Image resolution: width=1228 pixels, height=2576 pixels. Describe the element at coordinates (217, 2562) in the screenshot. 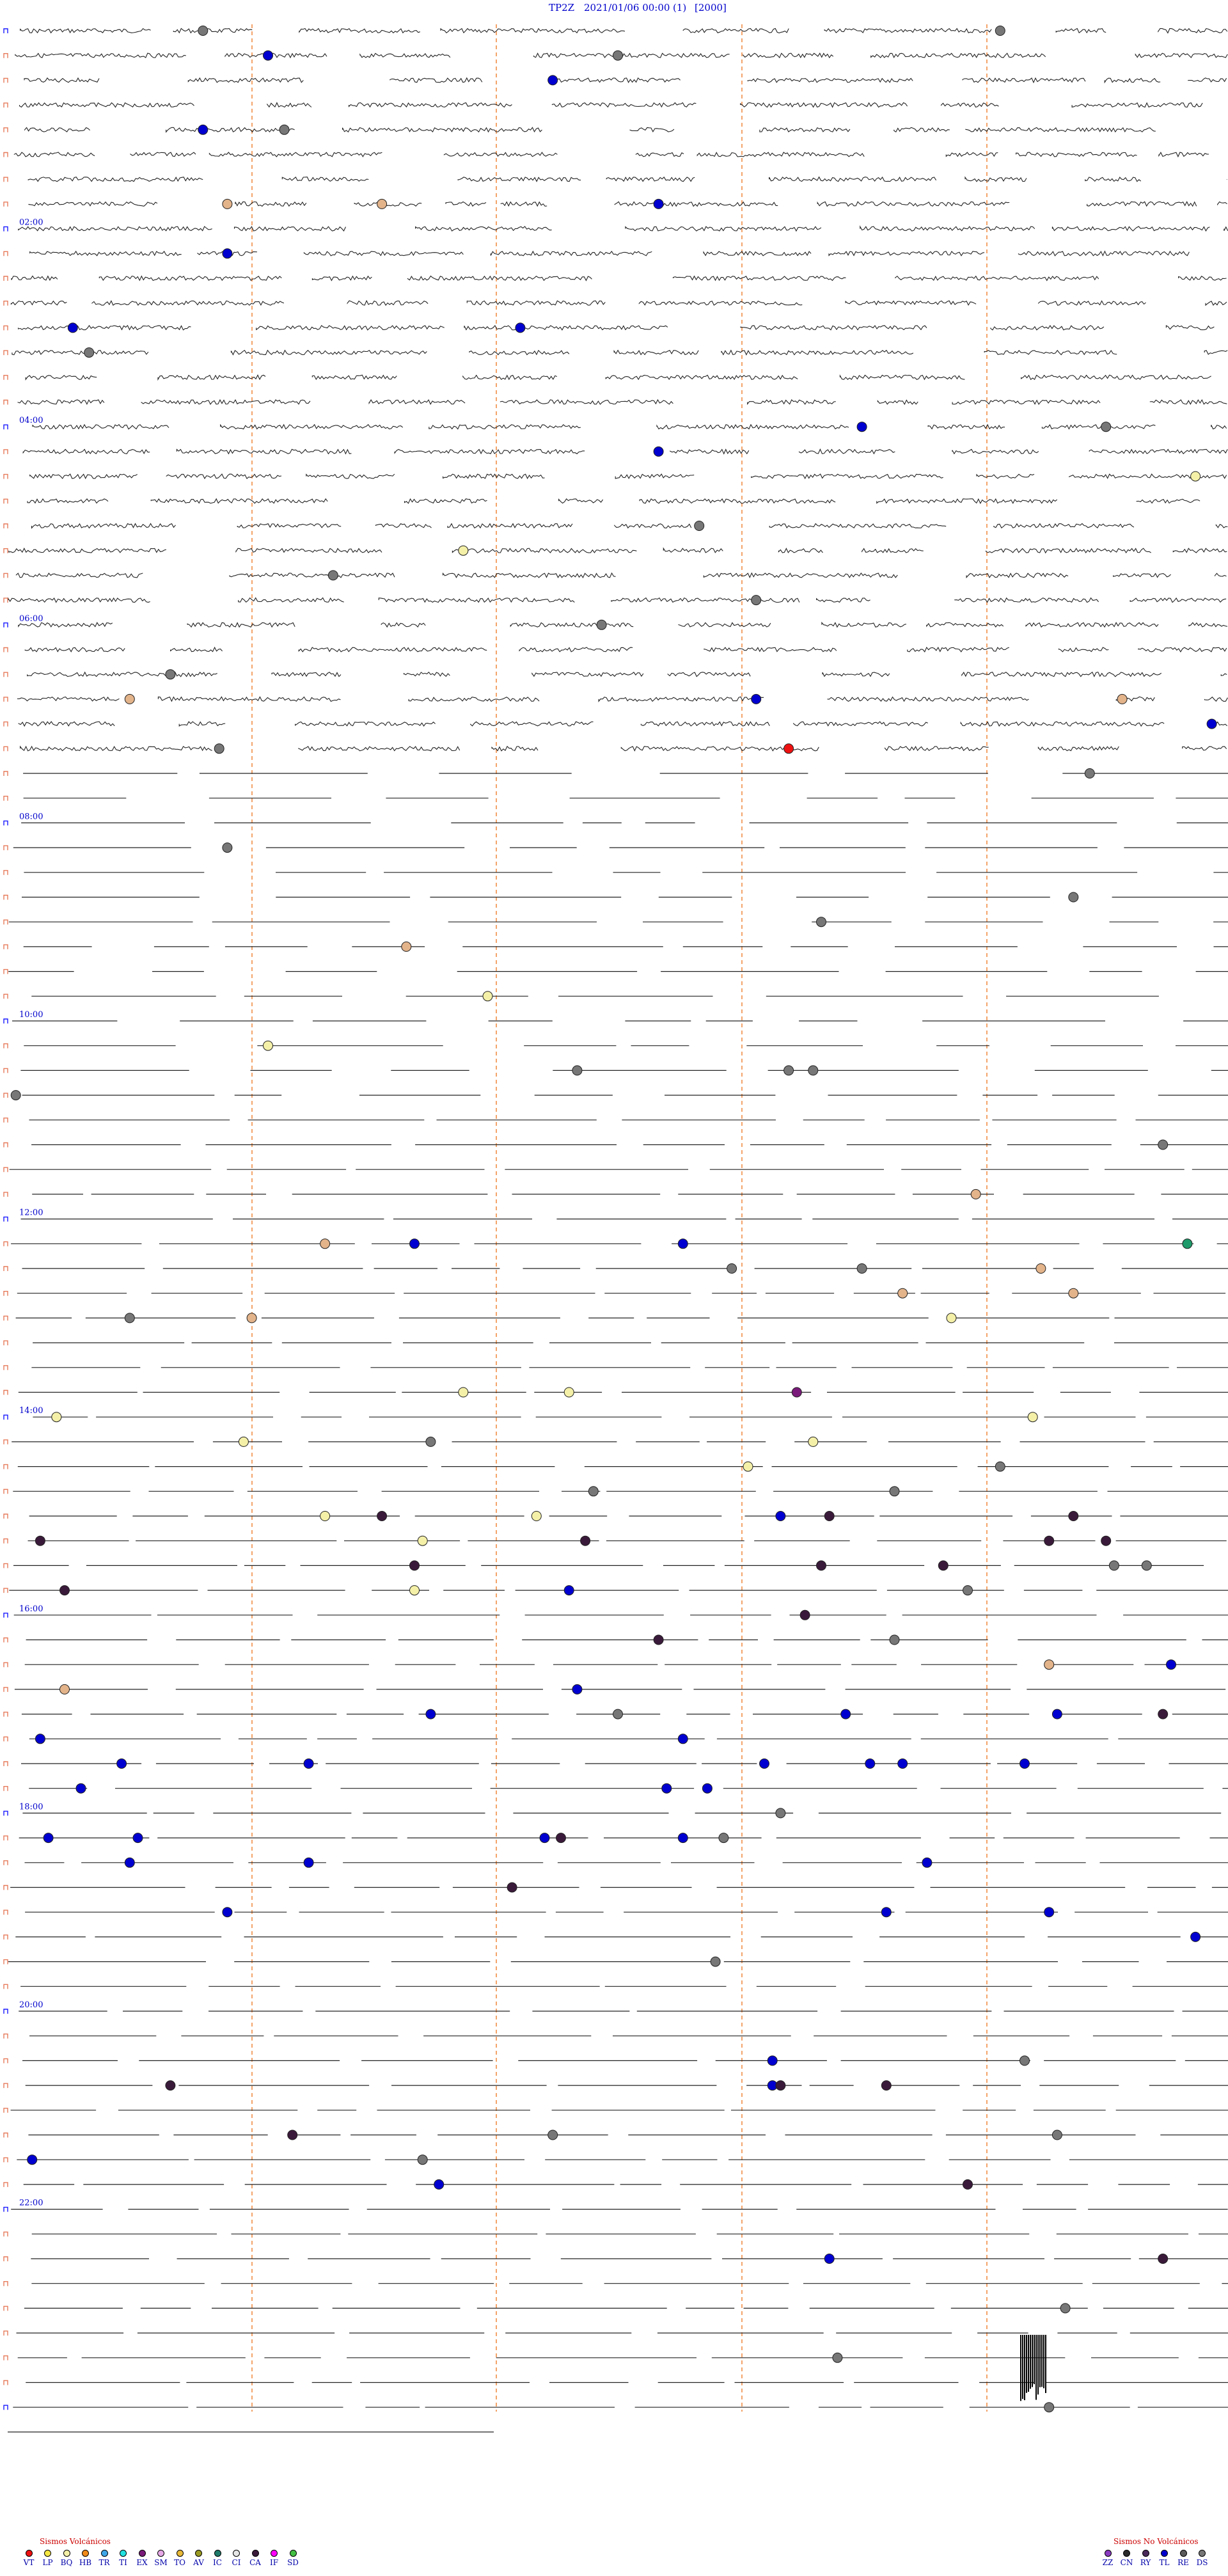

I see `legend-code: IC` at that location.